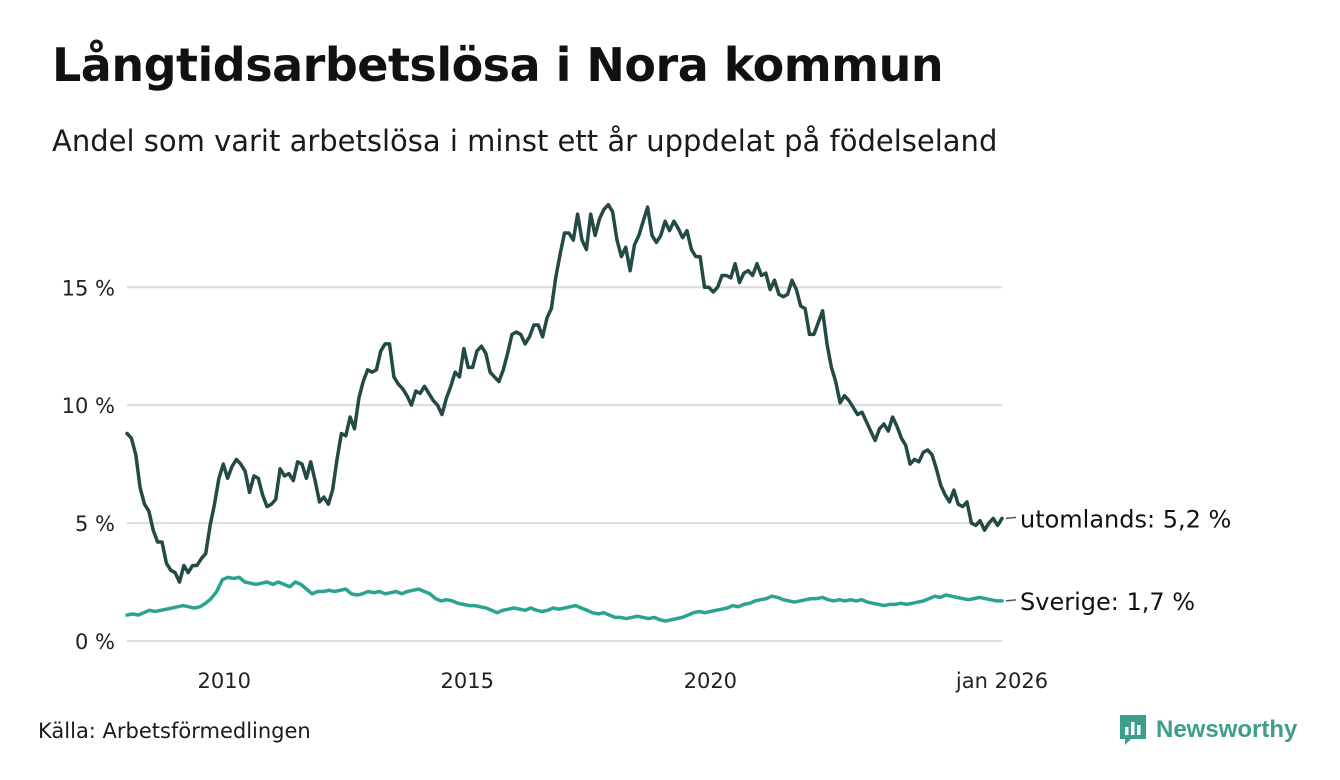 The image size is (1340, 780). What do you see at coordinates (88, 288) in the screenshot?
I see `y-tick-label: 15 %` at bounding box center [88, 288].